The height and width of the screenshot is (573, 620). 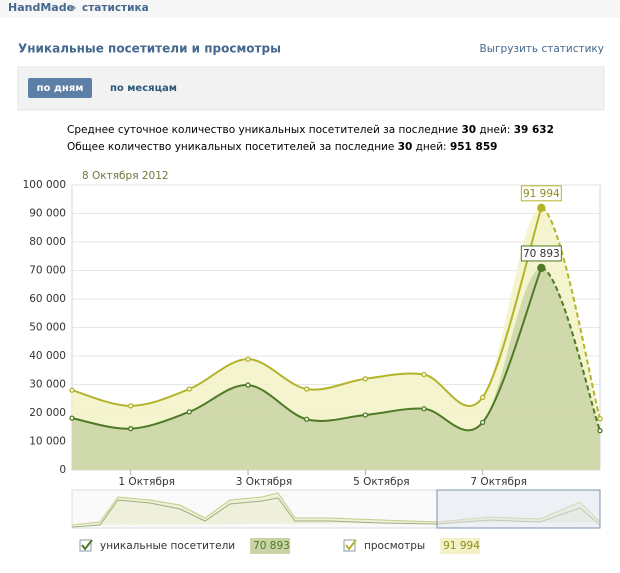 What do you see at coordinates (44, 185) in the screenshot?
I see `y-tick-label: 100 000` at bounding box center [44, 185].